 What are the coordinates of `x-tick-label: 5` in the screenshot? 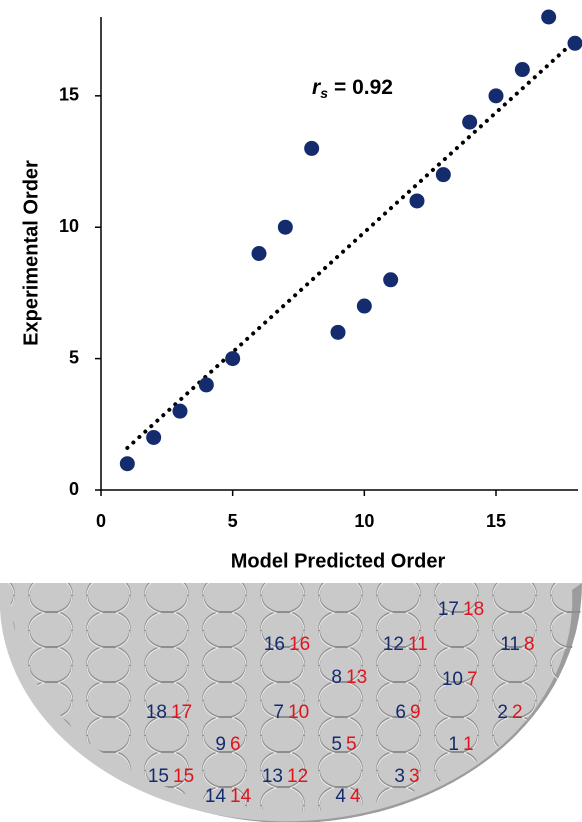 It's located at (233, 521).